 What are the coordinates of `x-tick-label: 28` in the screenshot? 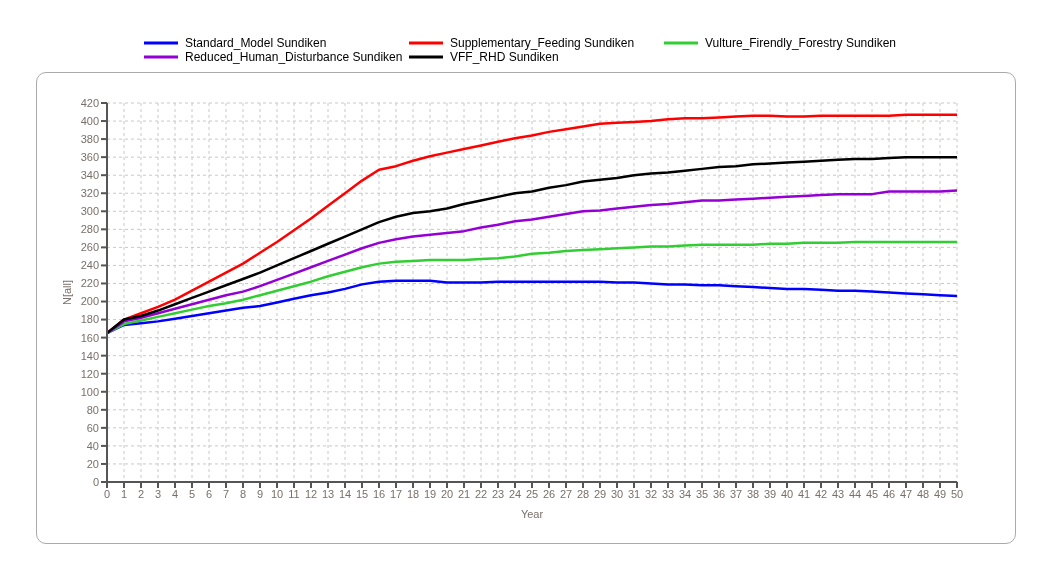 It's located at (583, 493).